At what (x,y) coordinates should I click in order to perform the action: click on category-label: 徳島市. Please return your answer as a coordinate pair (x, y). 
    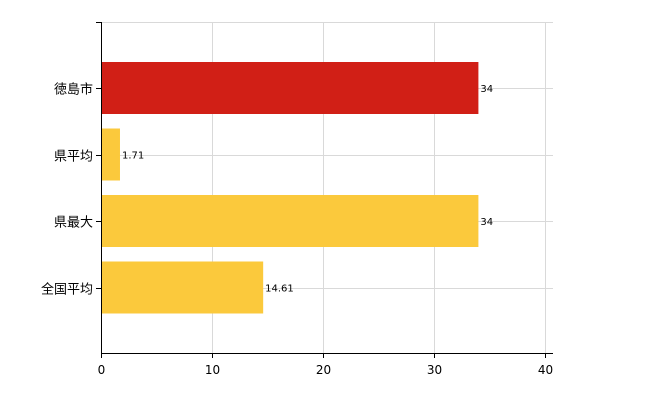
    Looking at the image, I should click on (73, 90).